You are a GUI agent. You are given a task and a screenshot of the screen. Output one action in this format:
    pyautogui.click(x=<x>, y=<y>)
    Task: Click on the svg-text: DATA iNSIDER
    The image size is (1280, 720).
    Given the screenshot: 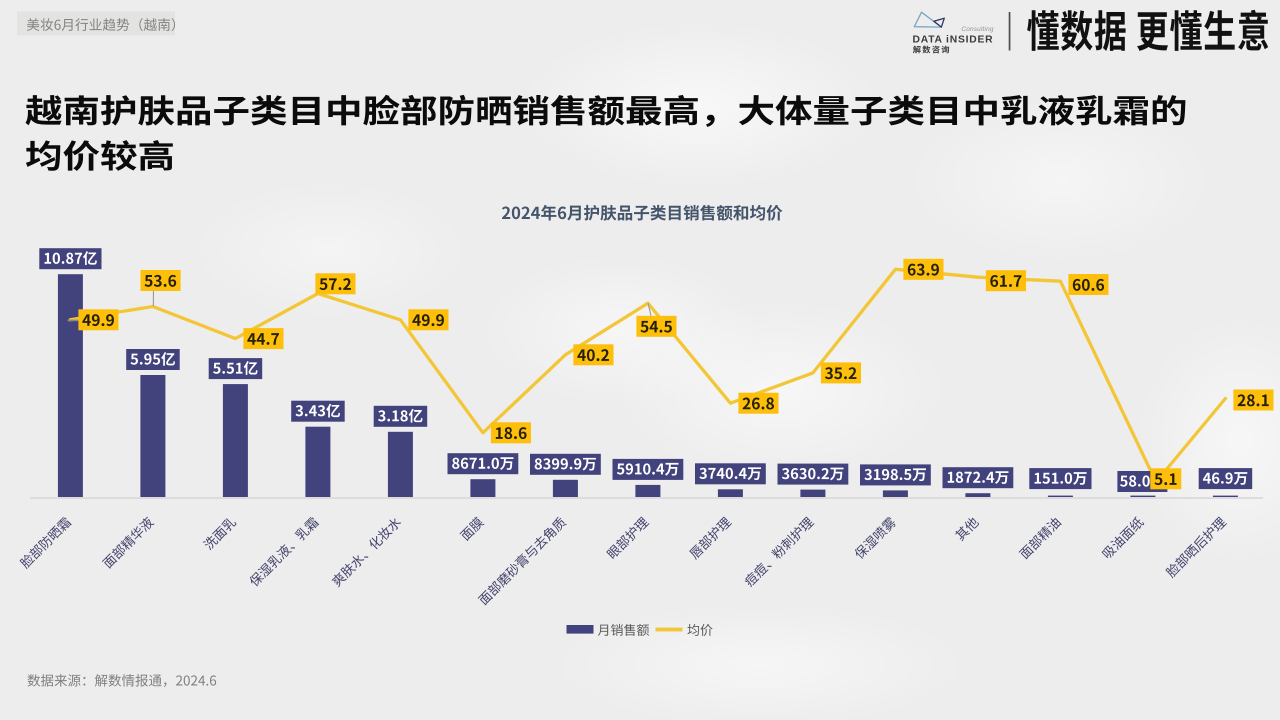 What is the action you would take?
    pyautogui.click(x=953, y=40)
    